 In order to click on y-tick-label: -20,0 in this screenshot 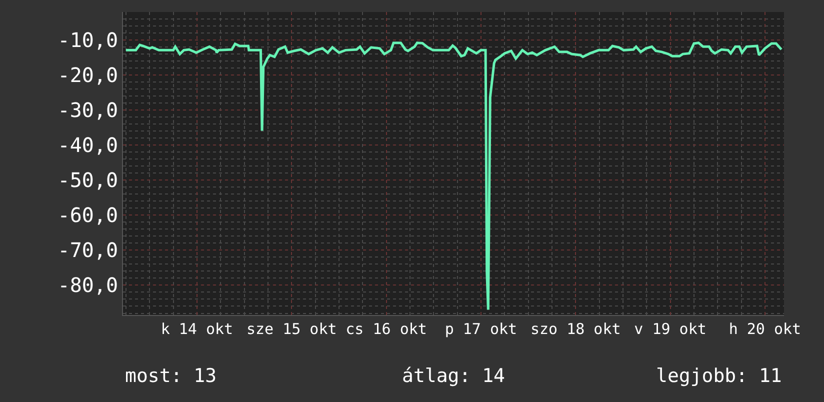, I will do `click(88, 75)`.